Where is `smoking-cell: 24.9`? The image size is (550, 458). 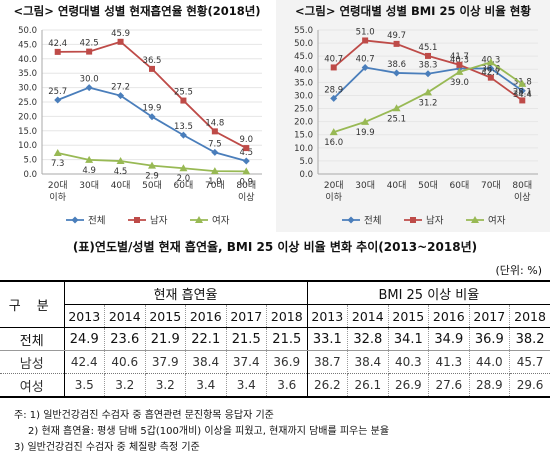
smoking-cell: 24.9 is located at coordinates (84, 339).